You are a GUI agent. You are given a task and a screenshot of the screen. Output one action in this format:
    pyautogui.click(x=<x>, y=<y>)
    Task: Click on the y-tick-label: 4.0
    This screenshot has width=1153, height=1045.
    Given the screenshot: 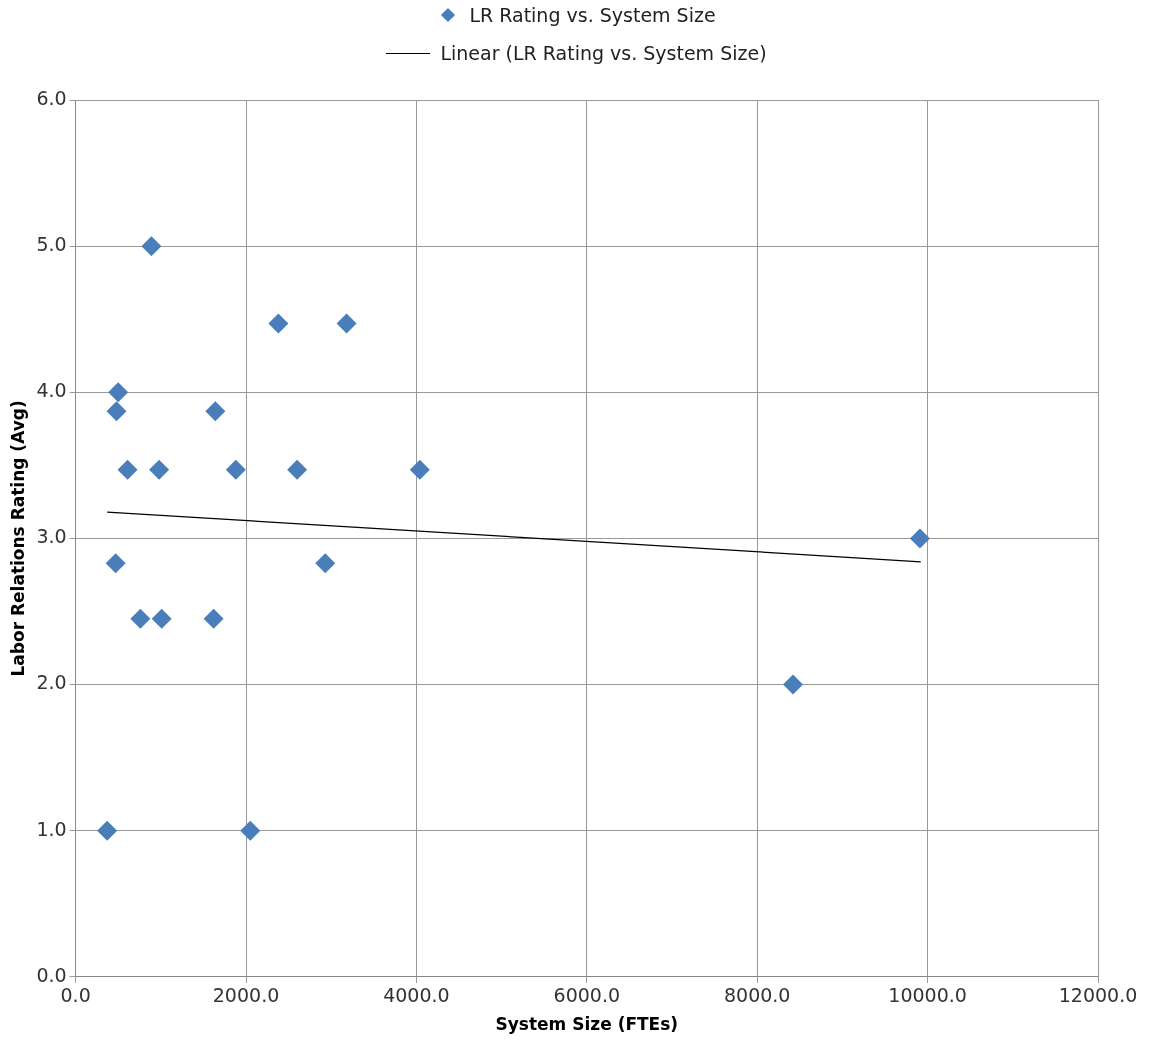 What is the action you would take?
    pyautogui.click(x=51, y=390)
    